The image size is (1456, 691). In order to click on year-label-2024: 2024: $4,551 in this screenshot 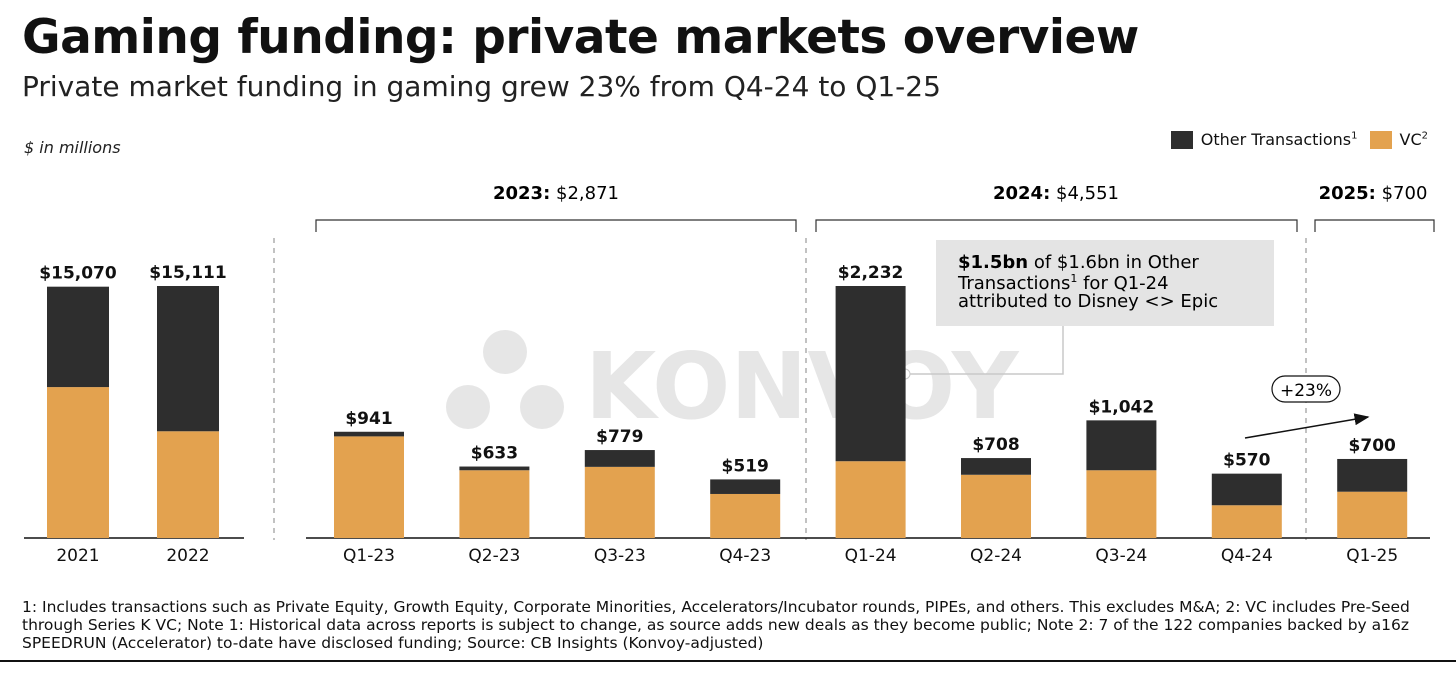, I will do `click(1056, 193)`.